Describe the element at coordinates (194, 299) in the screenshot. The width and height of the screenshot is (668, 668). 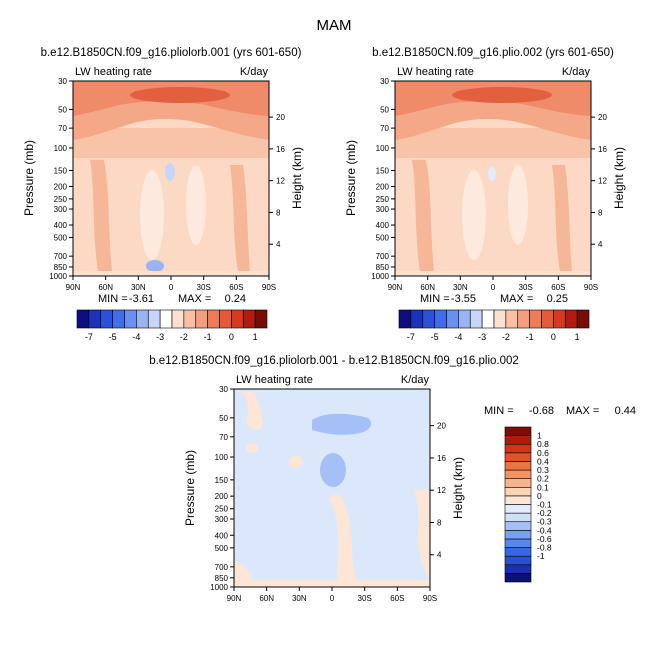
I see `panel-1-max-label: MAX =` at that location.